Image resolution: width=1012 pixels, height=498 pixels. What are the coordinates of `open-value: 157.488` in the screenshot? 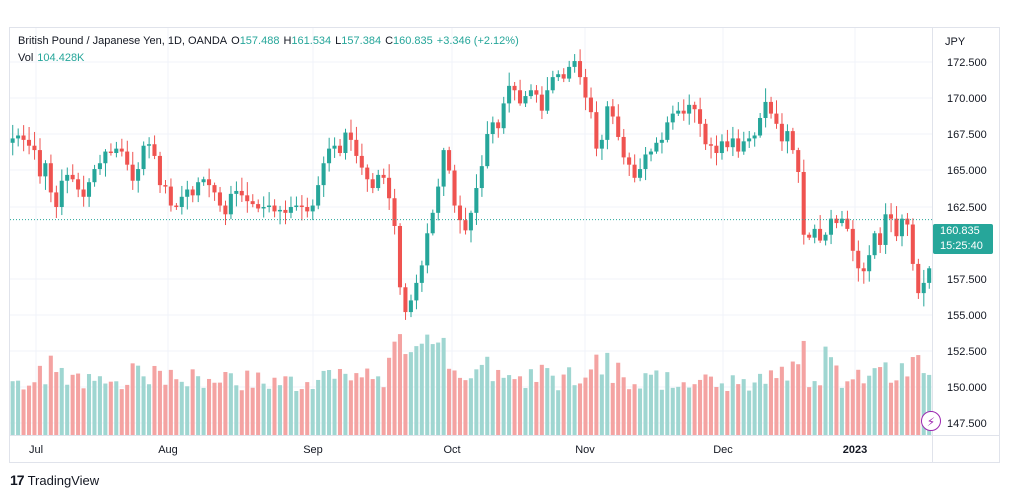 It's located at (259, 41).